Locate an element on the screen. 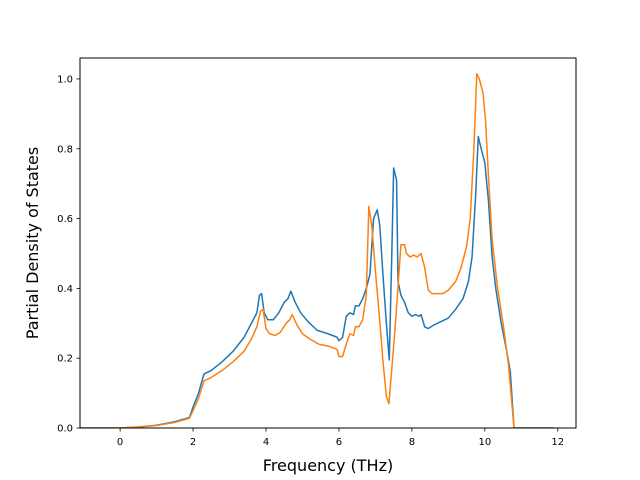  y-axis-label: Partial Density of States is located at coordinates (32, 243).